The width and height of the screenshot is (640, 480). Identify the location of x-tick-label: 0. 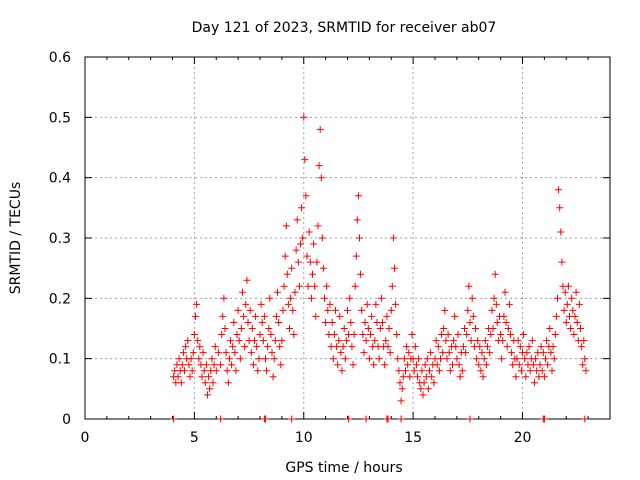
(85, 438).